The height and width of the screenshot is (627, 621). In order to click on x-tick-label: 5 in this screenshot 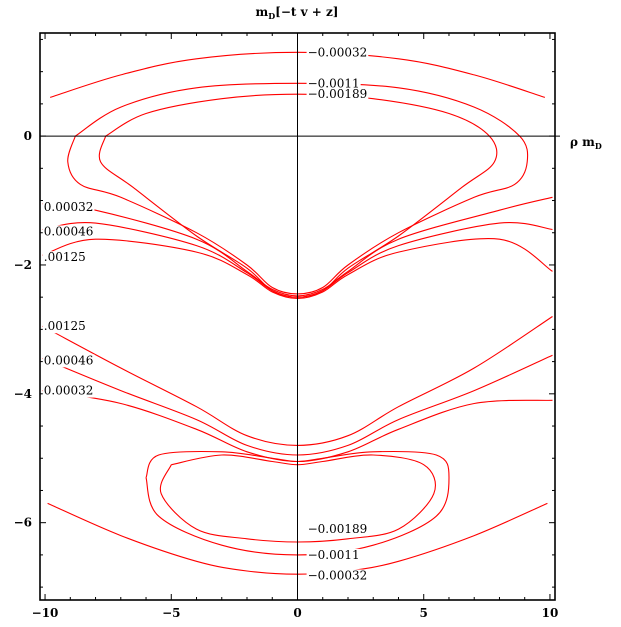, I will do `click(424, 613)`.